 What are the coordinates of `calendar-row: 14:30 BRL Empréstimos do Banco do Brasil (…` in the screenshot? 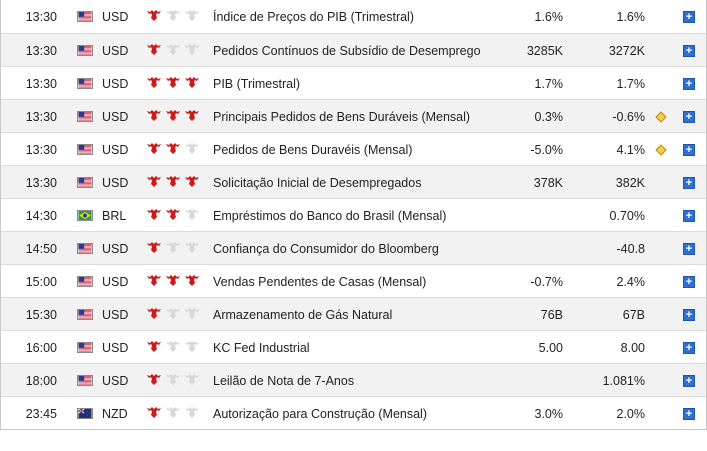 It's located at (353, 214).